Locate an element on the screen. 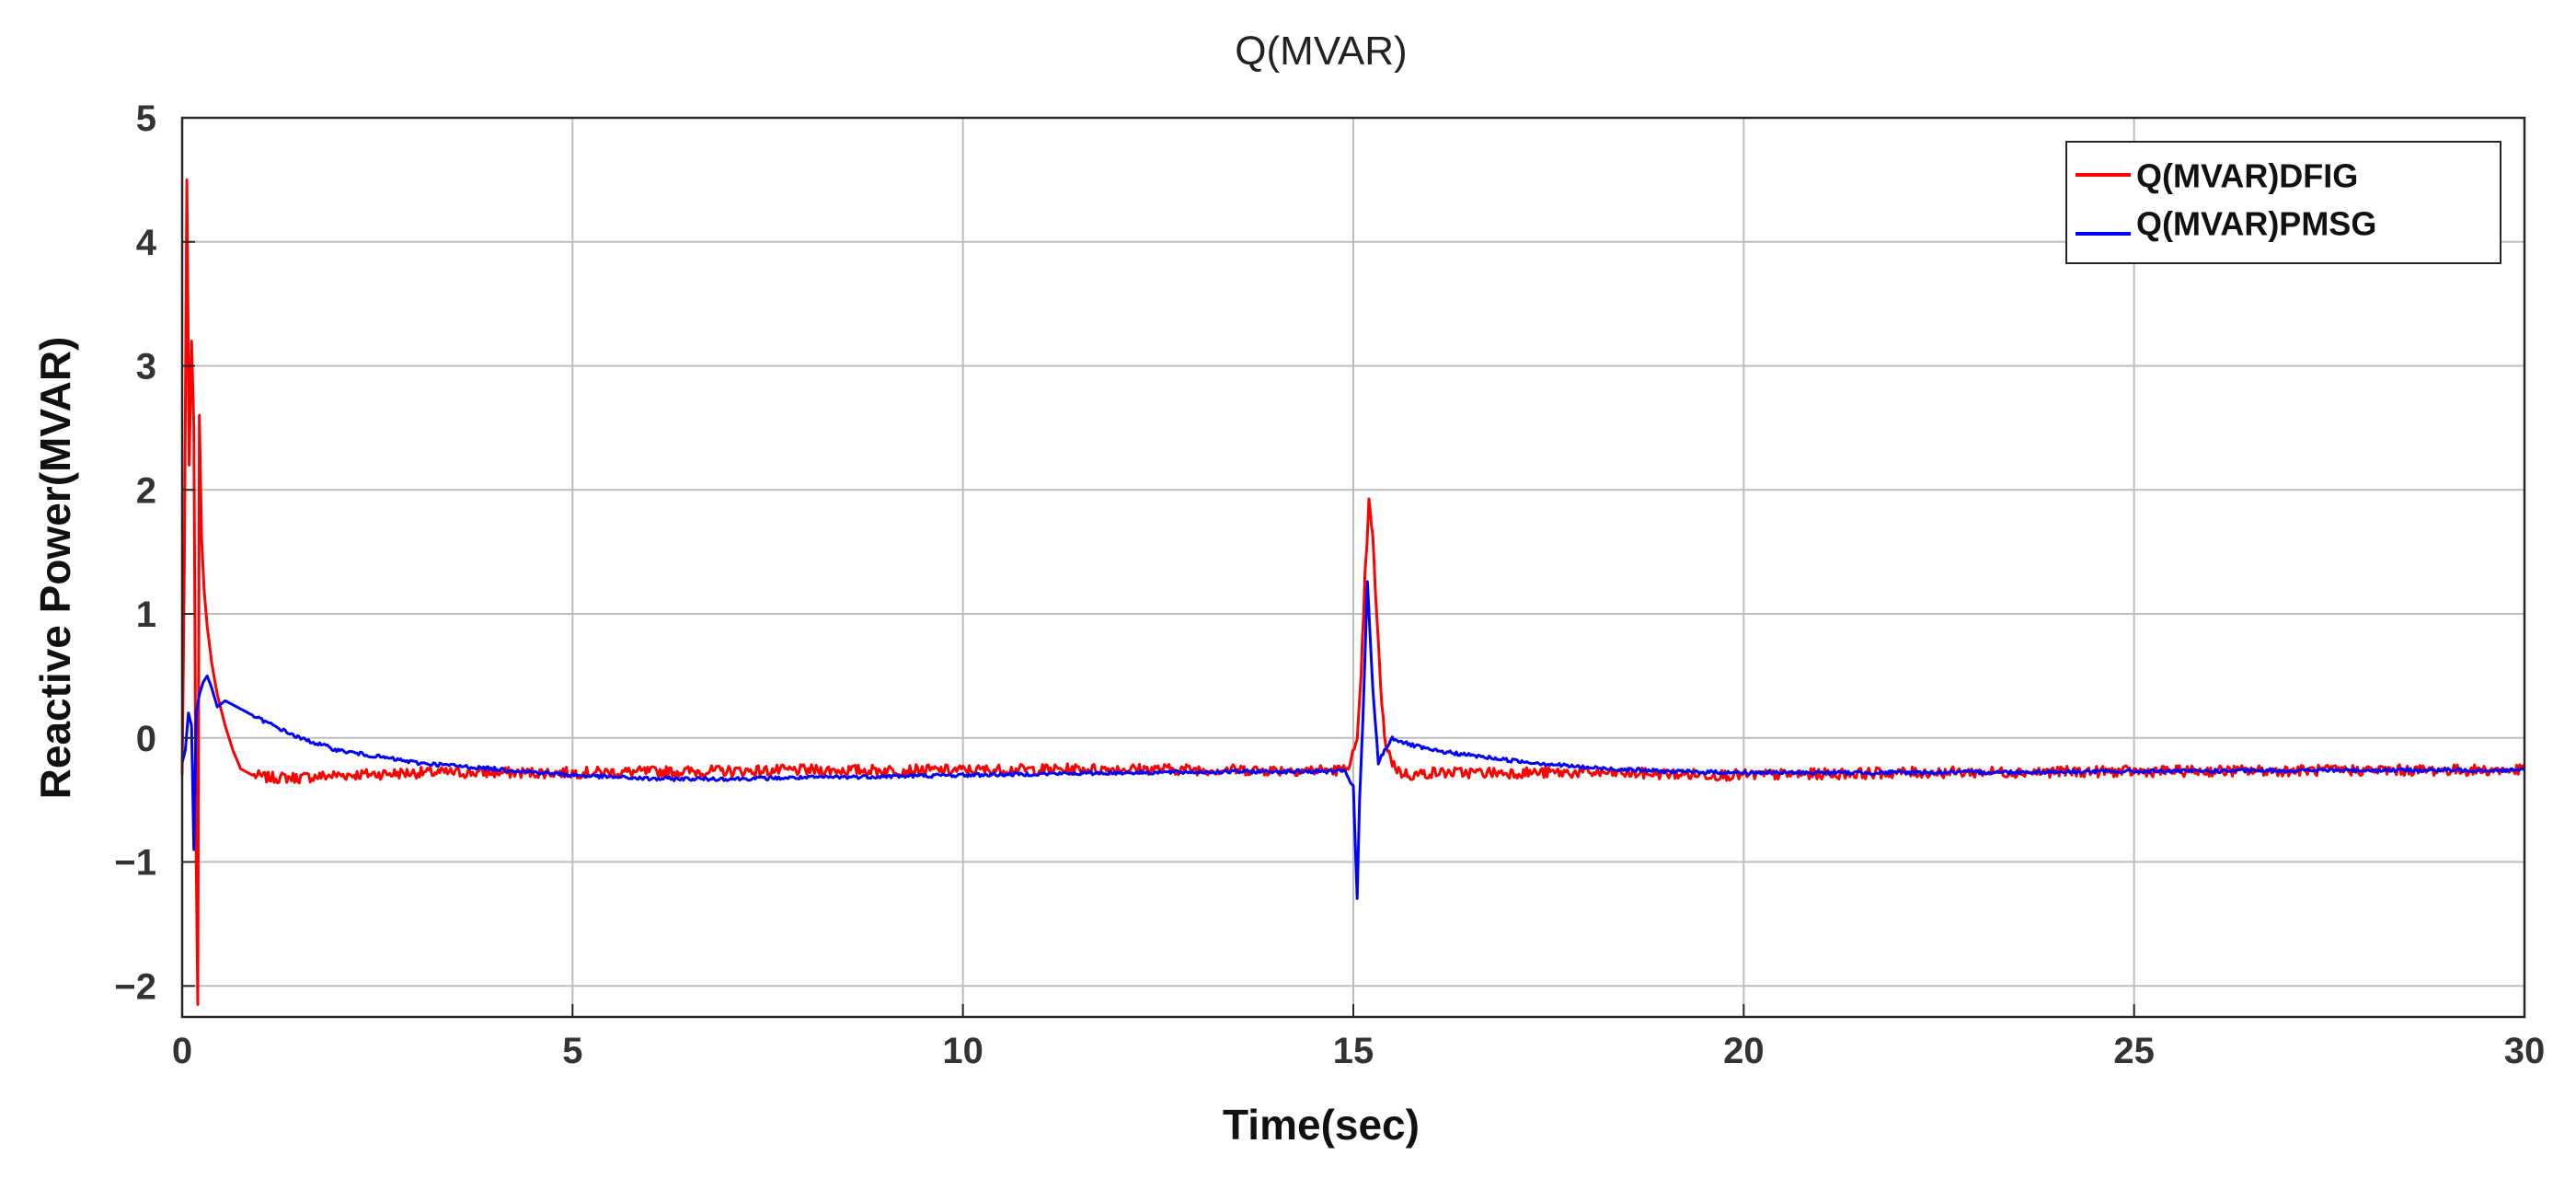 The height and width of the screenshot is (1190, 2576). y-tick-label-7: 5 is located at coordinates (146, 118).